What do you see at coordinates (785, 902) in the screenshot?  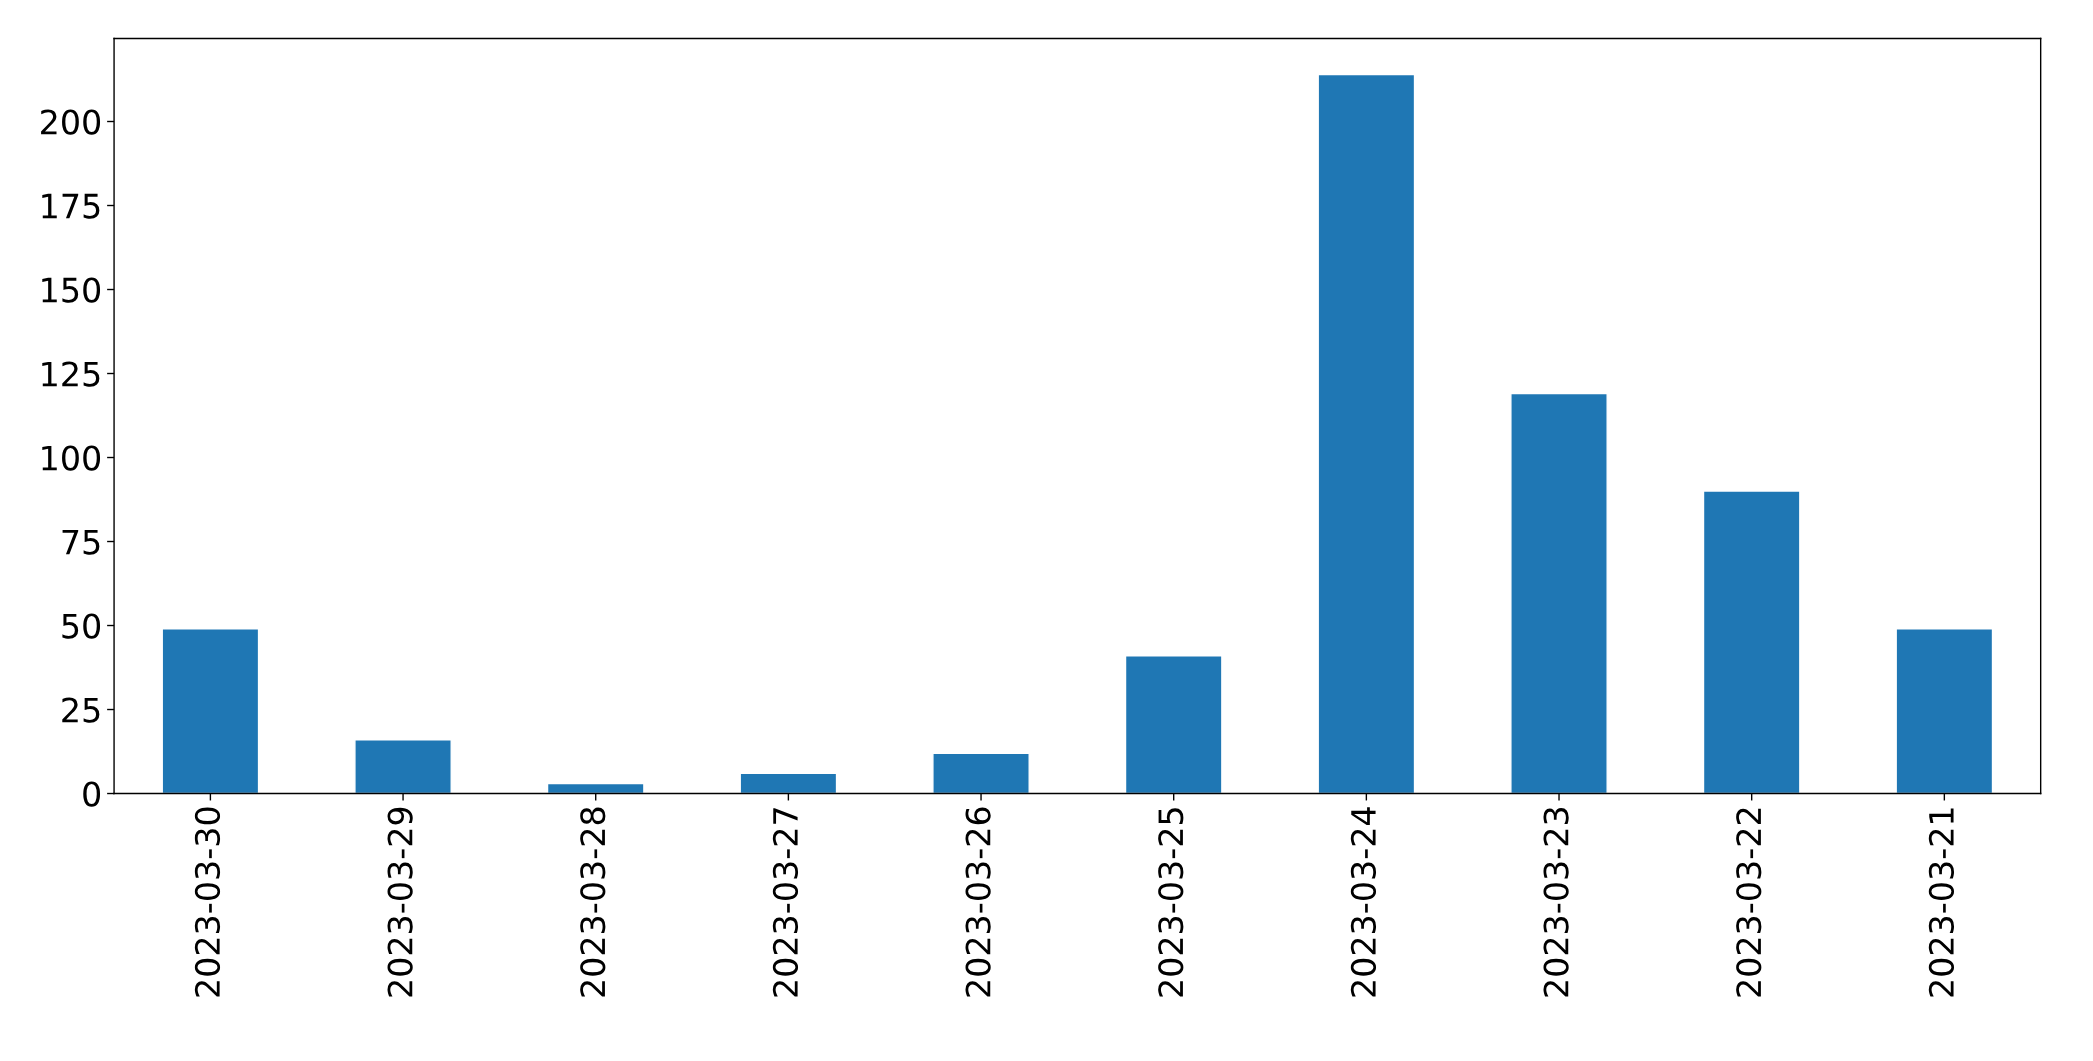 I see `x-tick-label: 2023-03-27` at bounding box center [785, 902].